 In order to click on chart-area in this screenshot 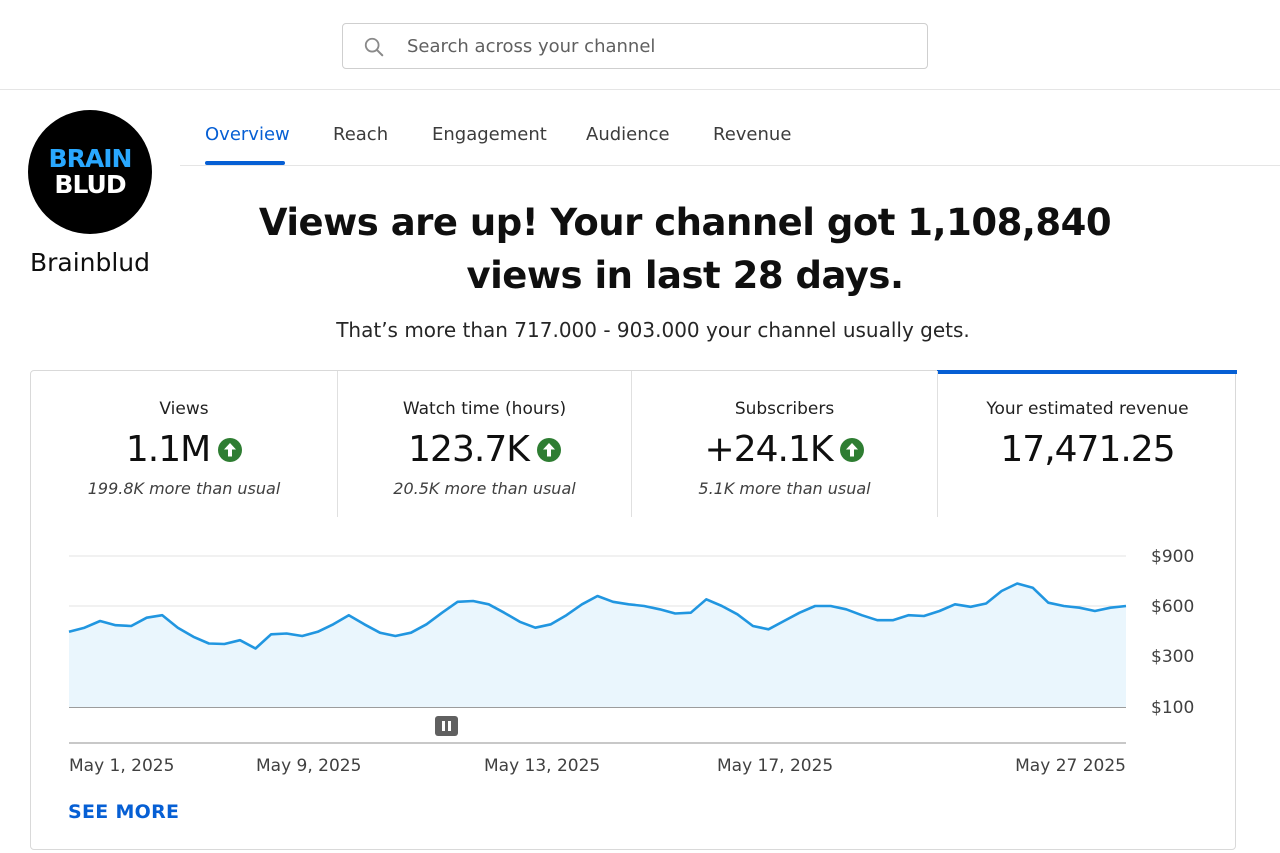, I will do `click(597, 645)`.